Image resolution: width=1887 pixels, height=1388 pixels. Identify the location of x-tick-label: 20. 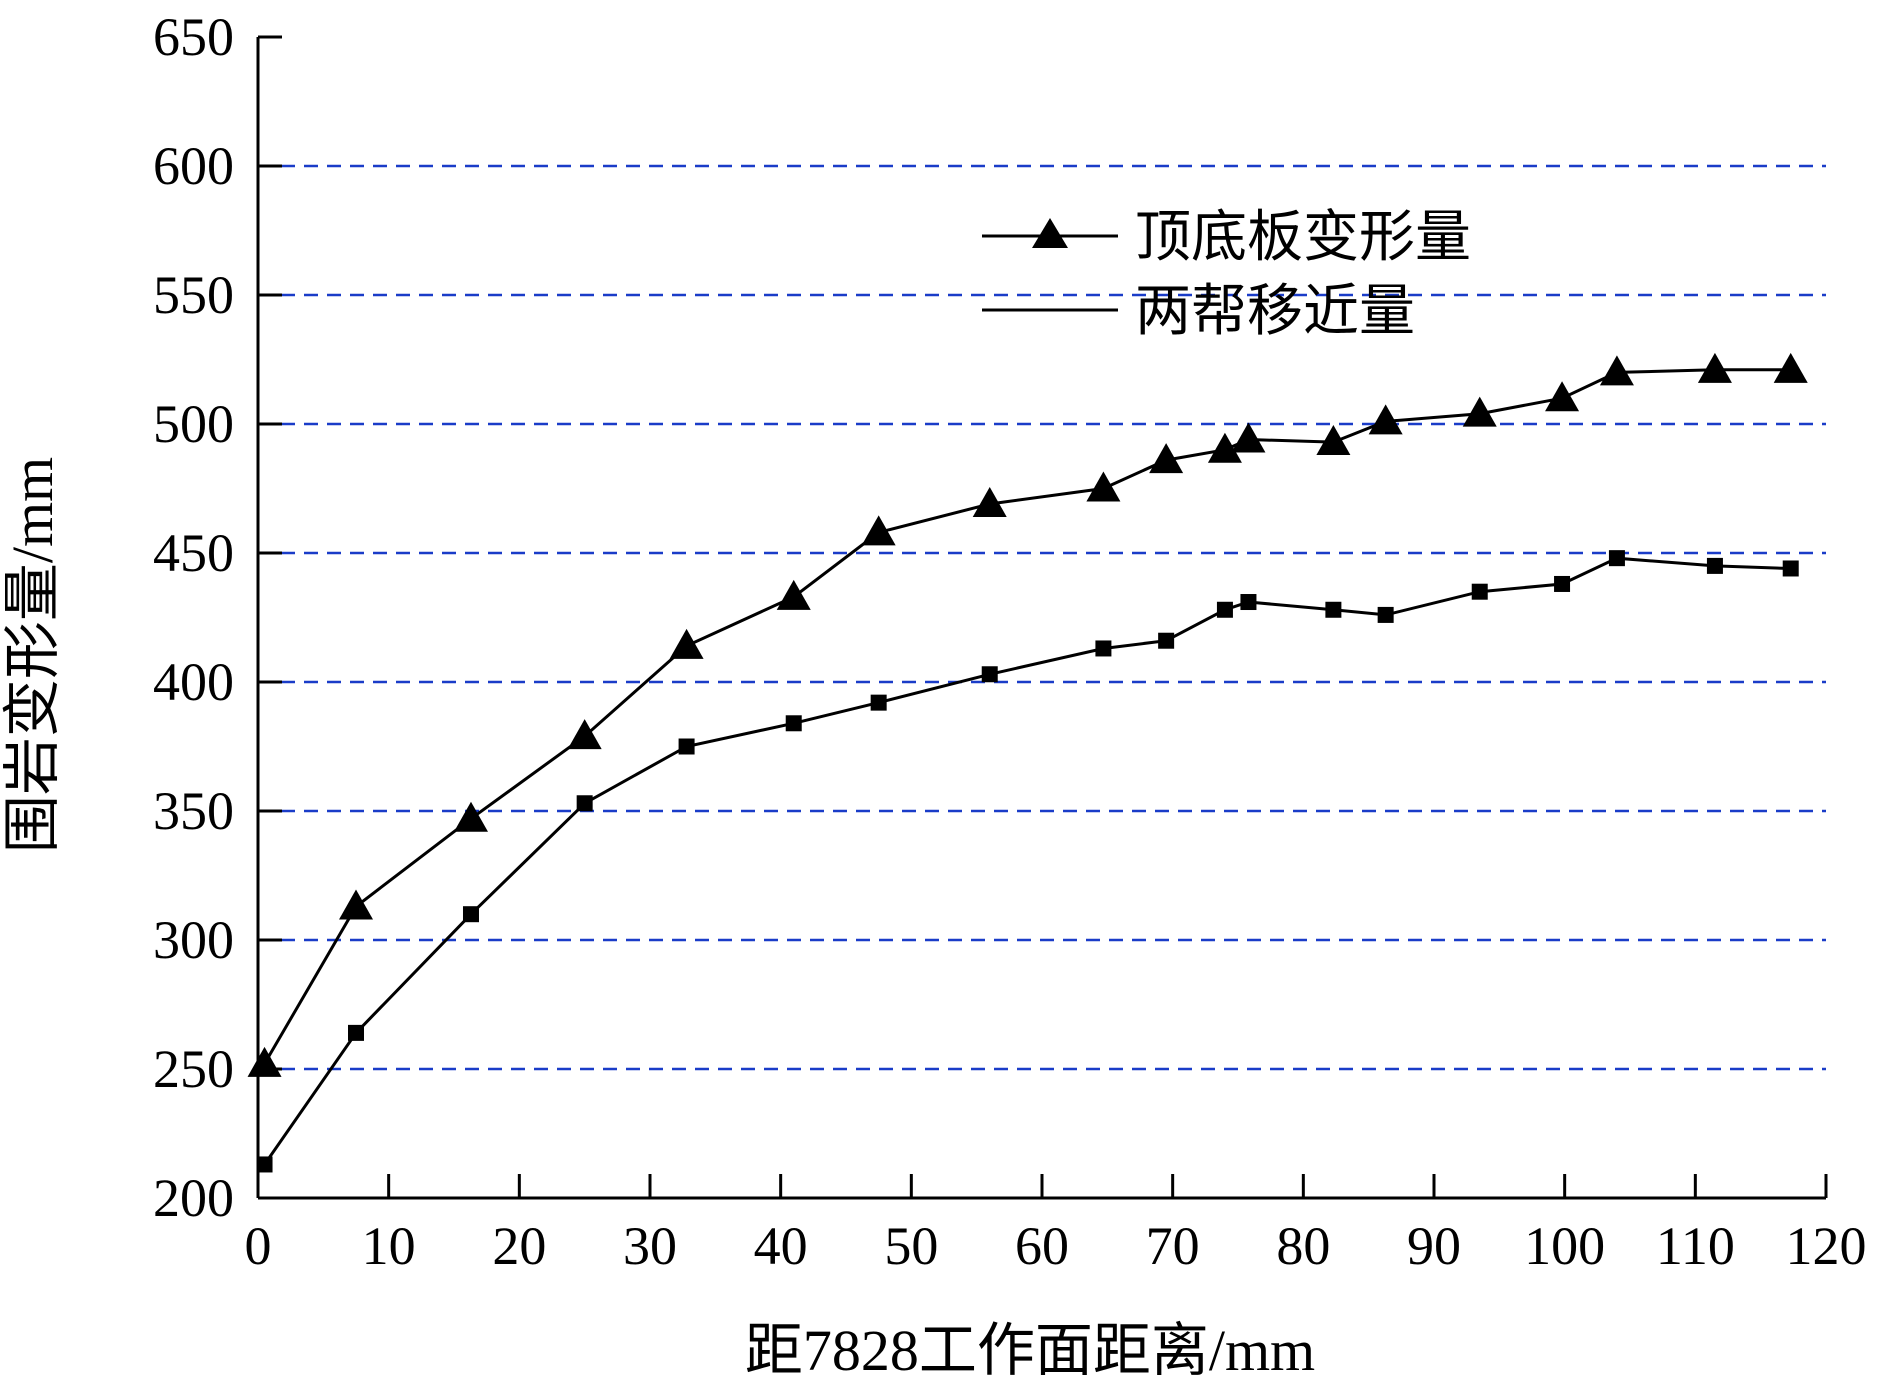
(519, 1246).